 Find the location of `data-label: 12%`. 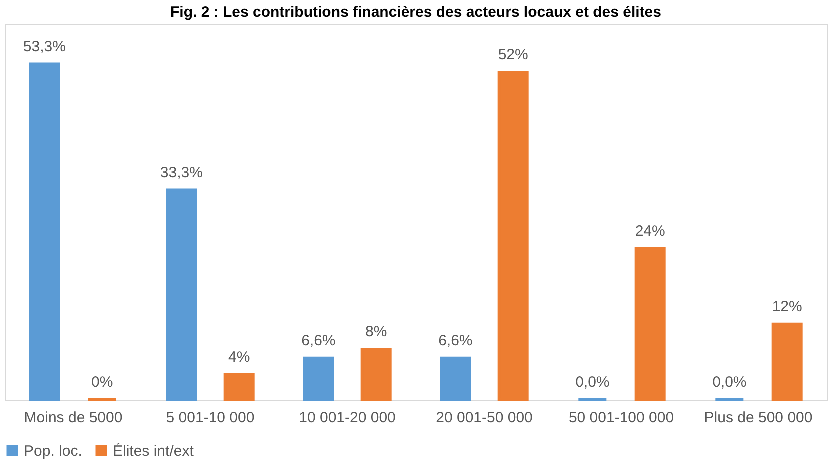

data-label: 12% is located at coordinates (787, 307).